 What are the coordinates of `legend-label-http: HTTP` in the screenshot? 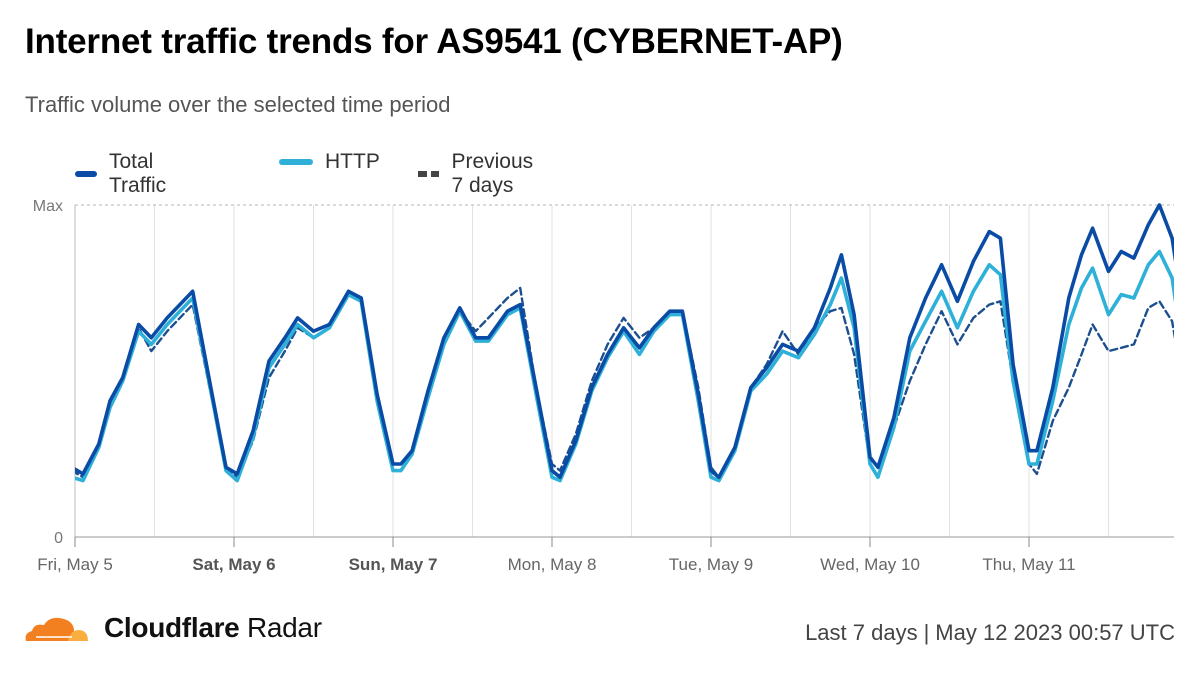 It's located at (352, 161).